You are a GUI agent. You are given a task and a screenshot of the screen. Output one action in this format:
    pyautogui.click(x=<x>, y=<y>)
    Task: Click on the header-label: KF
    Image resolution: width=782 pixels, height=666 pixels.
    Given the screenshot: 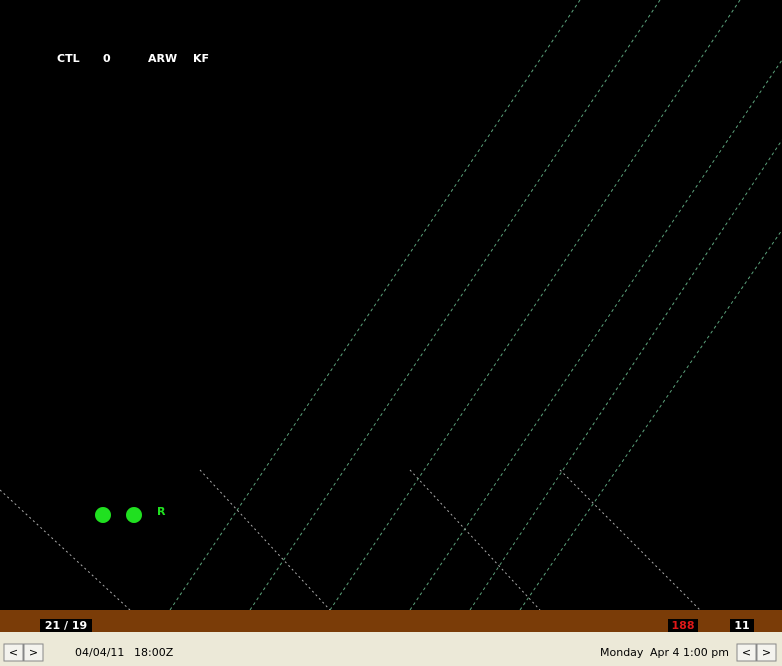 What is the action you would take?
    pyautogui.click(x=201, y=58)
    